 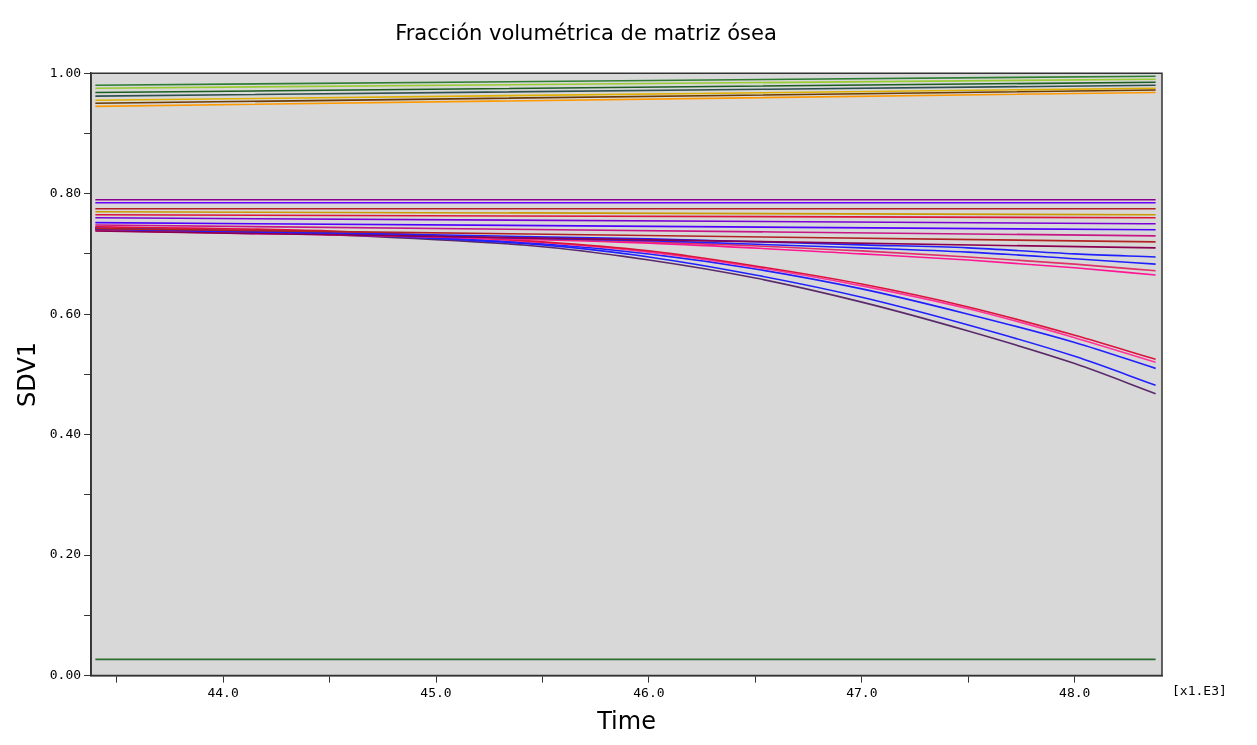 I want to click on x-tick-label: 44.0, so click(x=223, y=692).